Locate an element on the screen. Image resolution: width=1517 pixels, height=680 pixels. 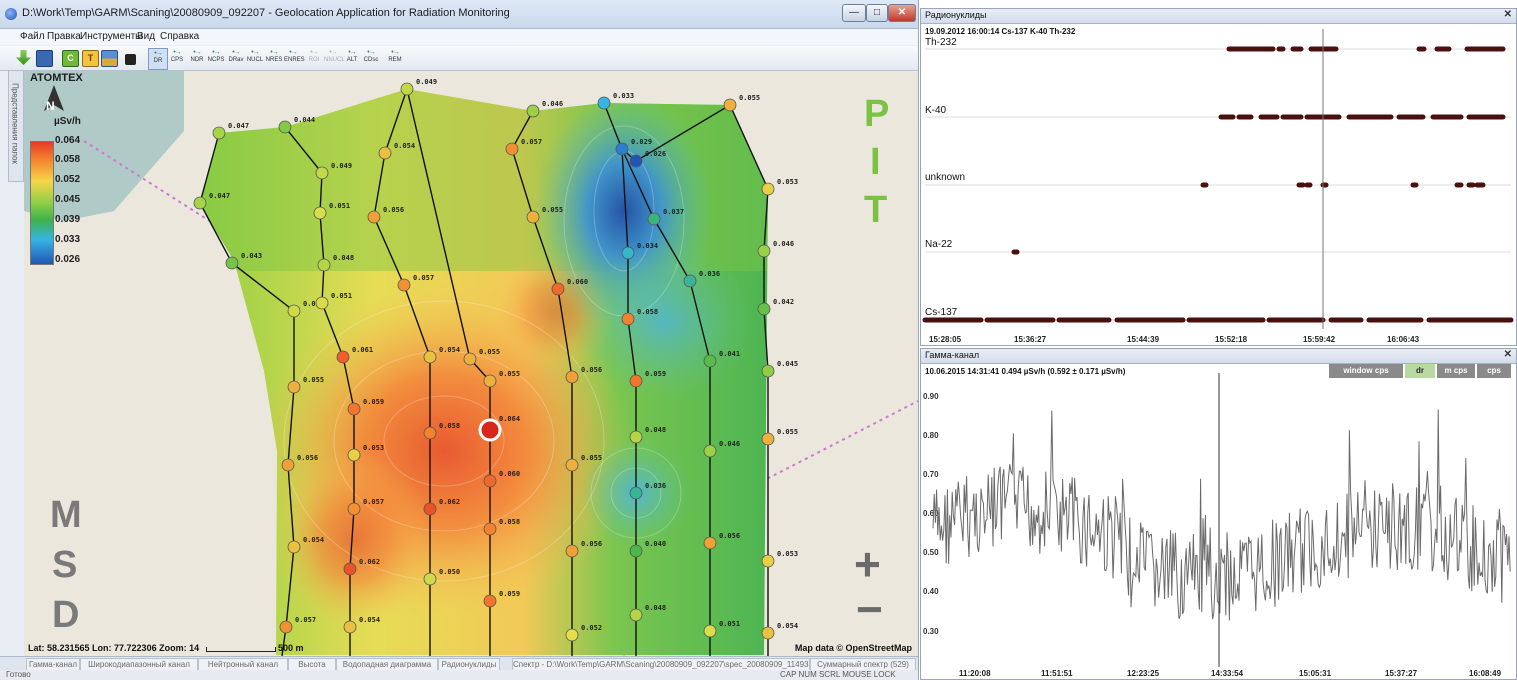
c-icon: C is located at coordinates (70, 58).